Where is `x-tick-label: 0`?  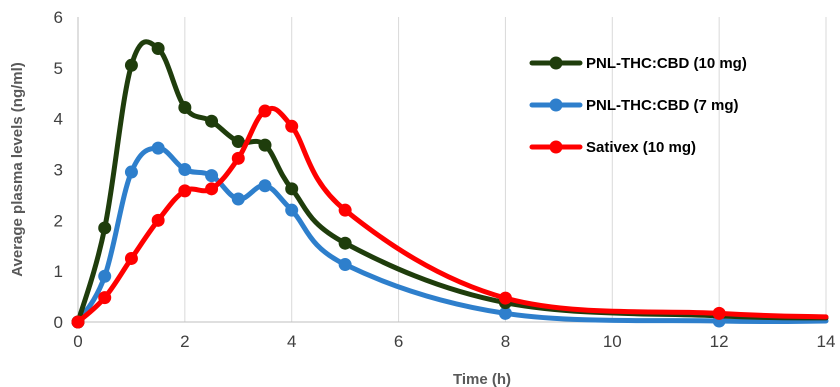 x-tick-label: 0 is located at coordinates (77, 341).